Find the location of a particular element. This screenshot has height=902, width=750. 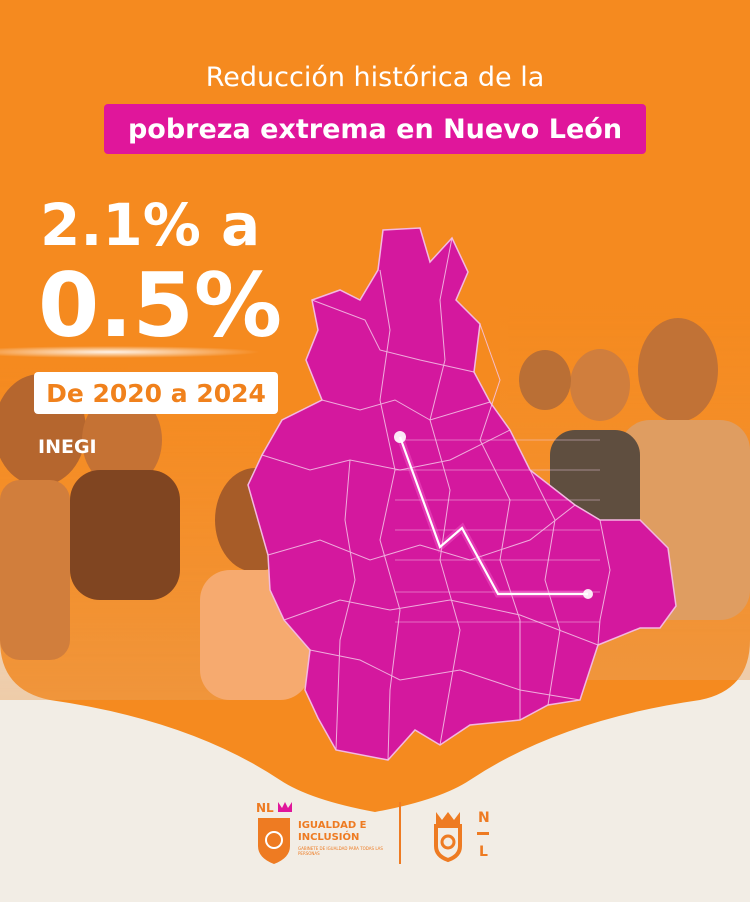

nl-letter-n: N is located at coordinates (484, 818).